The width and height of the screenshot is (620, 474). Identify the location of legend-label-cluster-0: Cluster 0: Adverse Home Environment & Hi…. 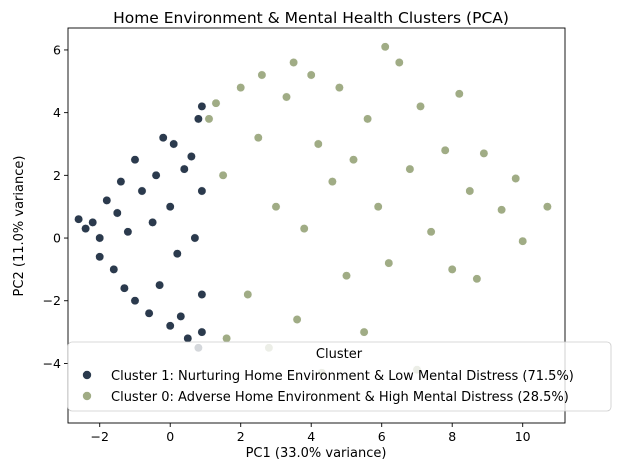
(340, 397).